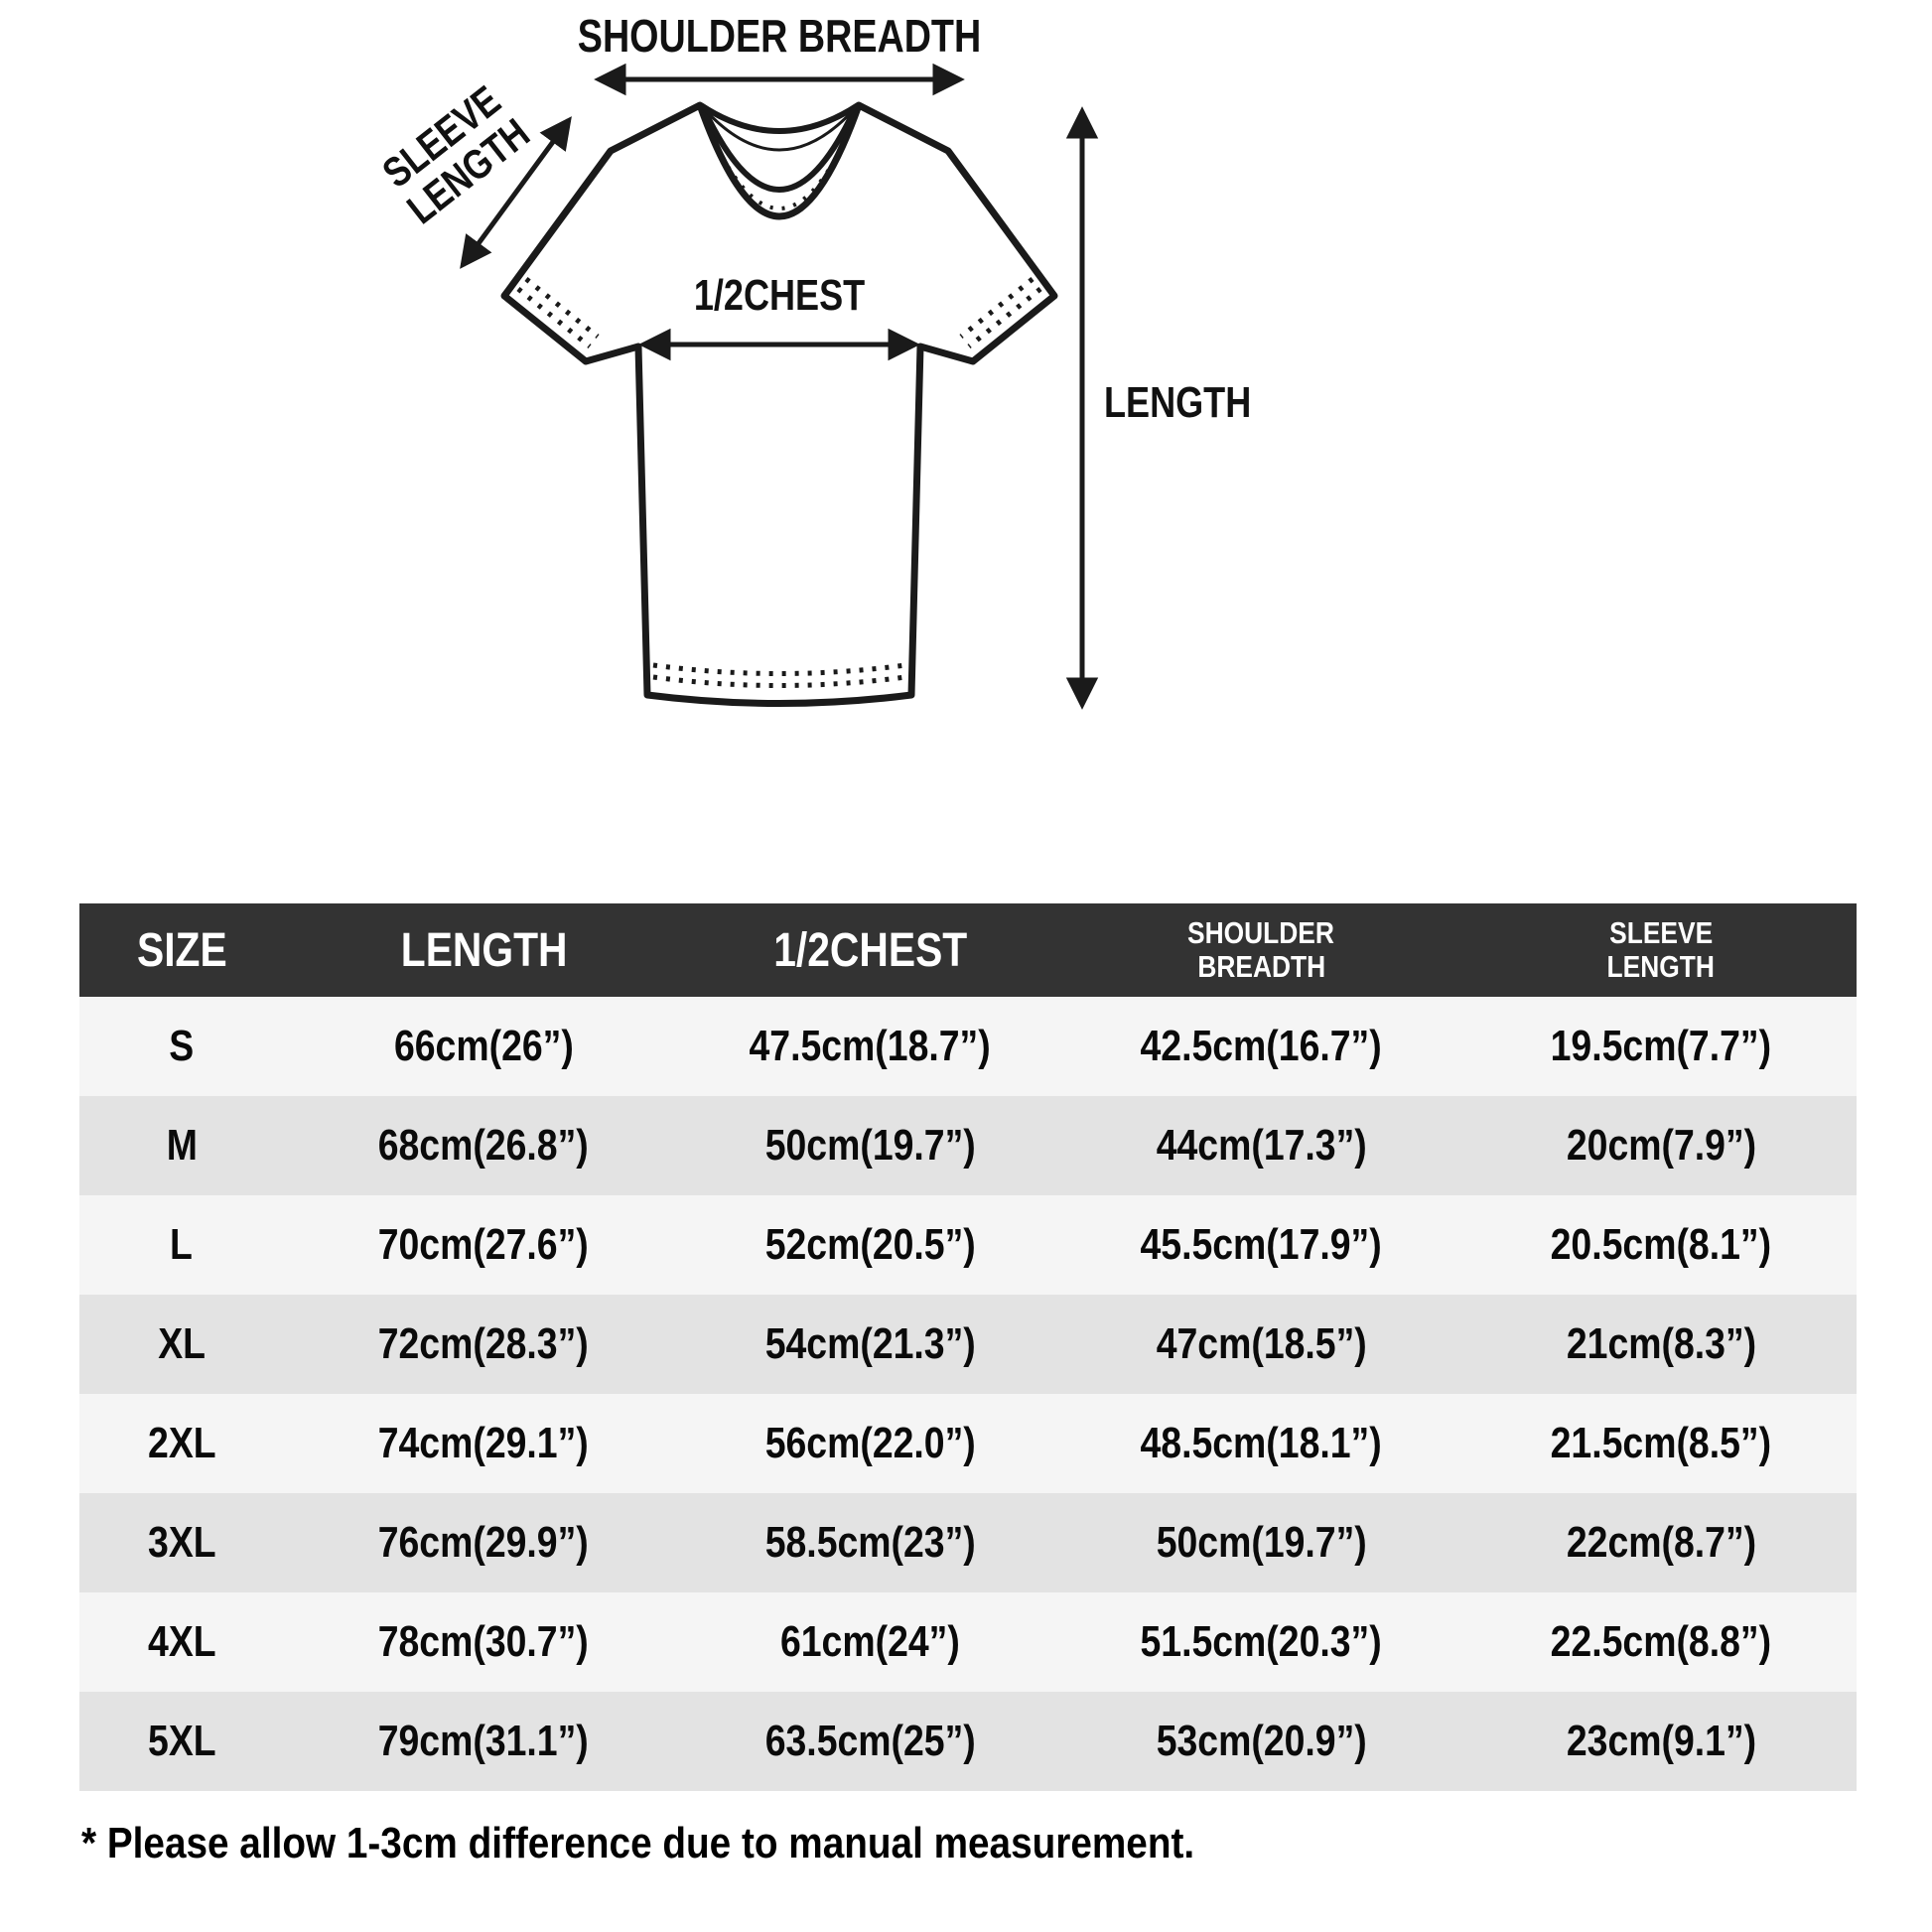 The image size is (1932, 1932). I want to click on collar-stitch-dotted, so click(780, 161).